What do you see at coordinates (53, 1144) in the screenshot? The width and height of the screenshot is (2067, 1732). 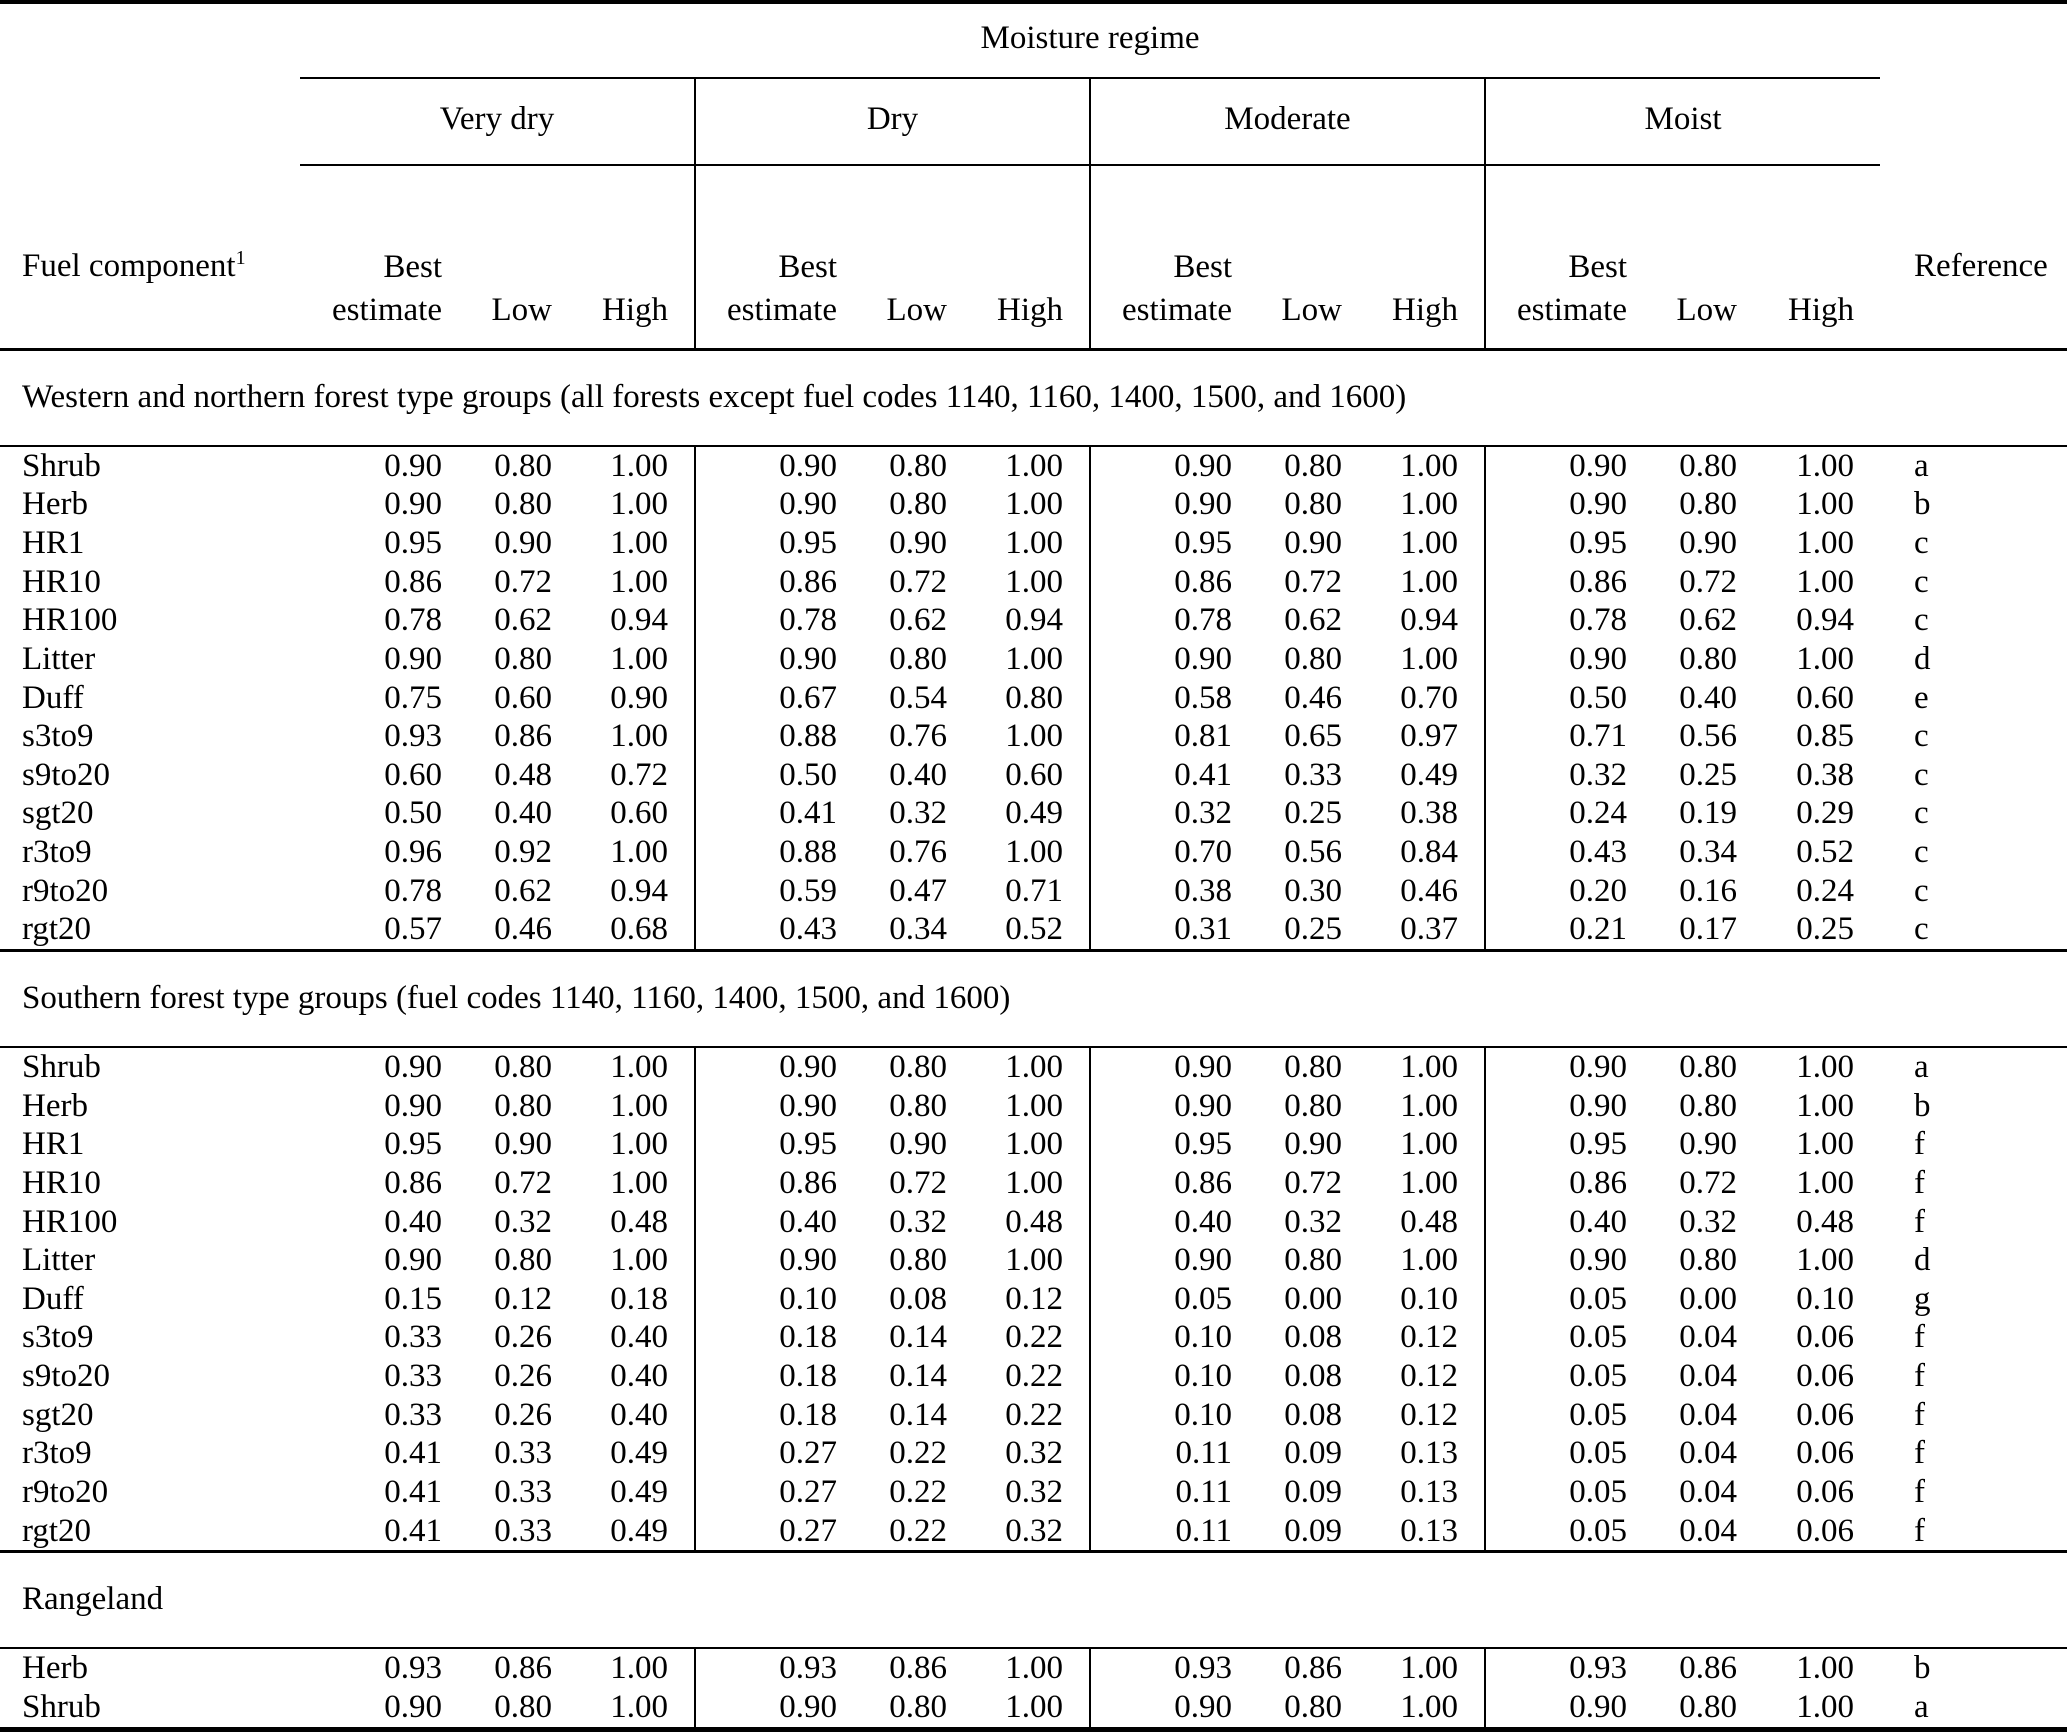 I see `fuel-cell: HR1` at bounding box center [53, 1144].